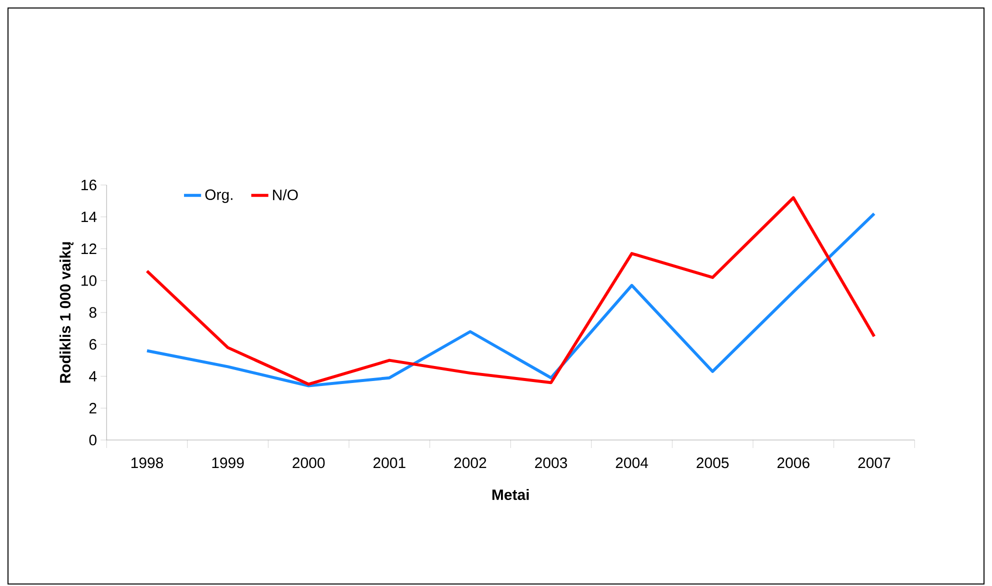  Describe the element at coordinates (147, 463) in the screenshot. I see `x-tick-label: 1998` at that location.